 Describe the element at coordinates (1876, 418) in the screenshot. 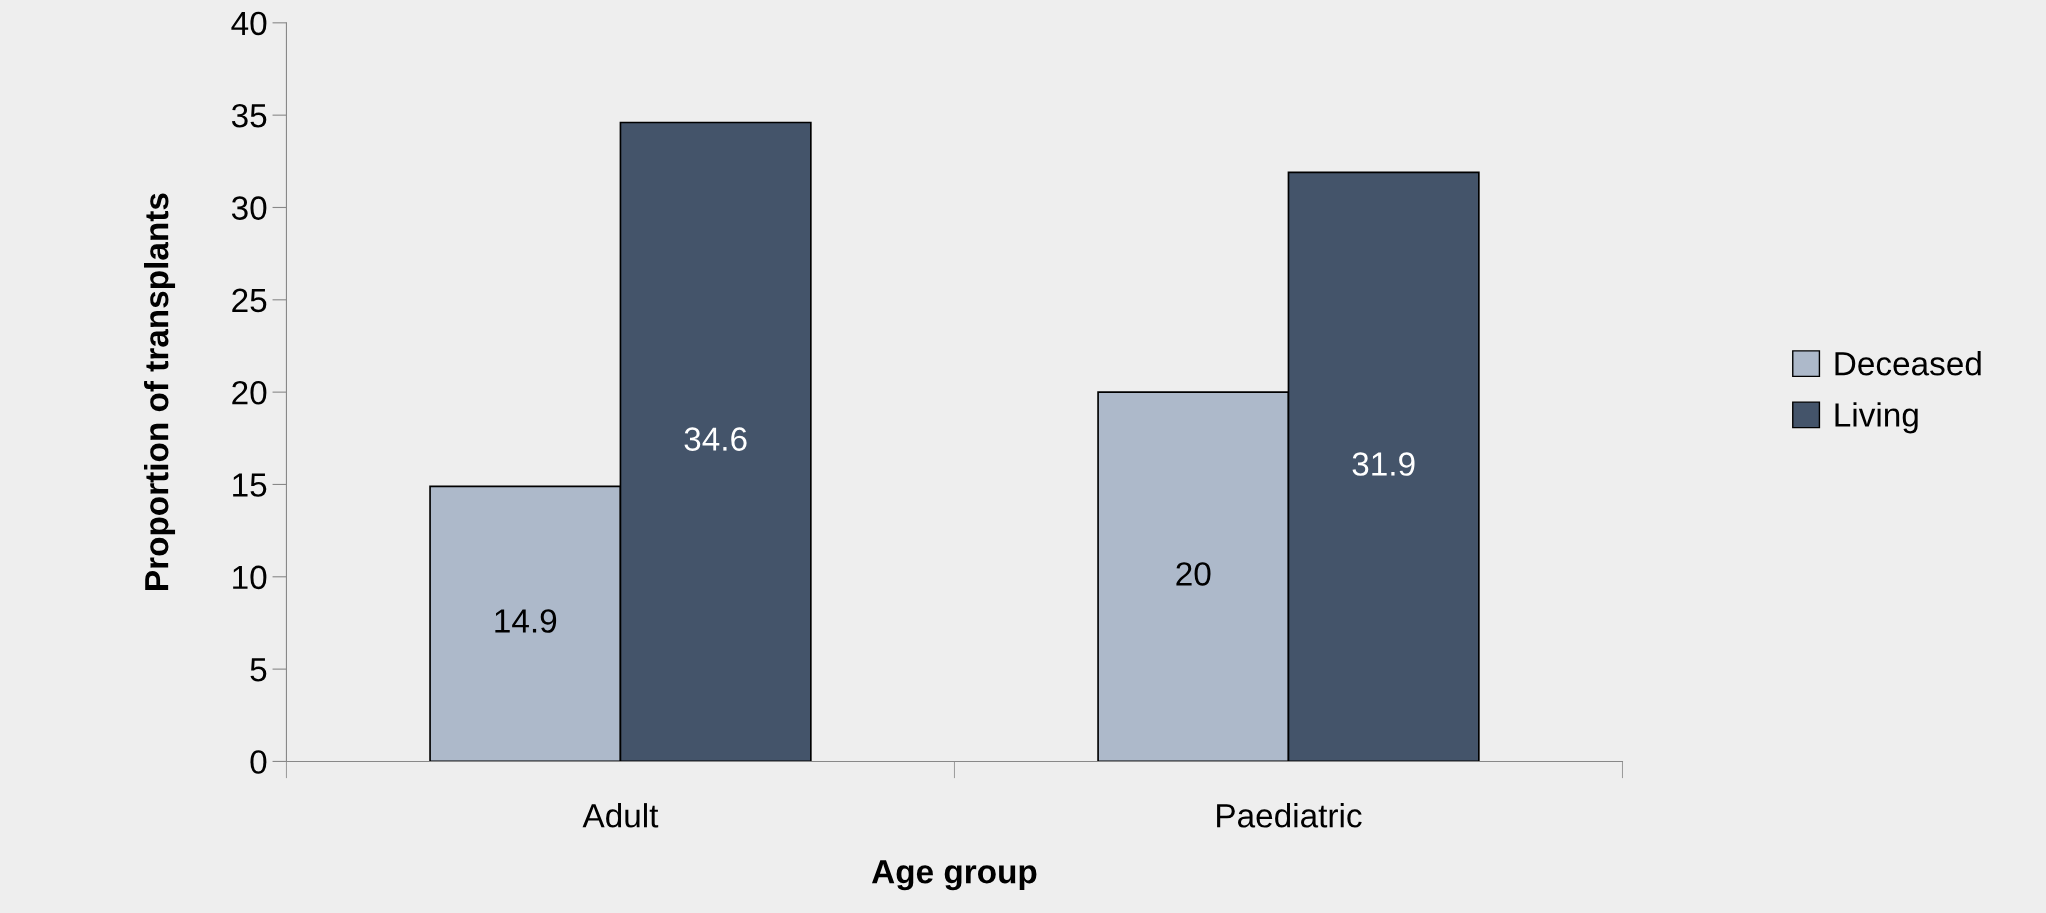

I see `legend-label: Living` at that location.